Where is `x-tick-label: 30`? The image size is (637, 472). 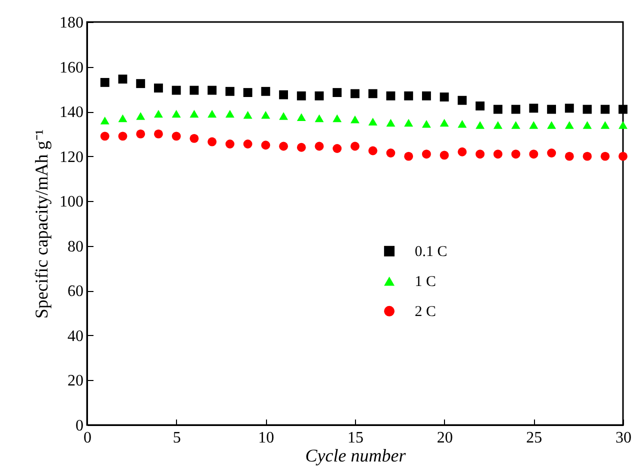
x-tick-label: 30 is located at coordinates (624, 438).